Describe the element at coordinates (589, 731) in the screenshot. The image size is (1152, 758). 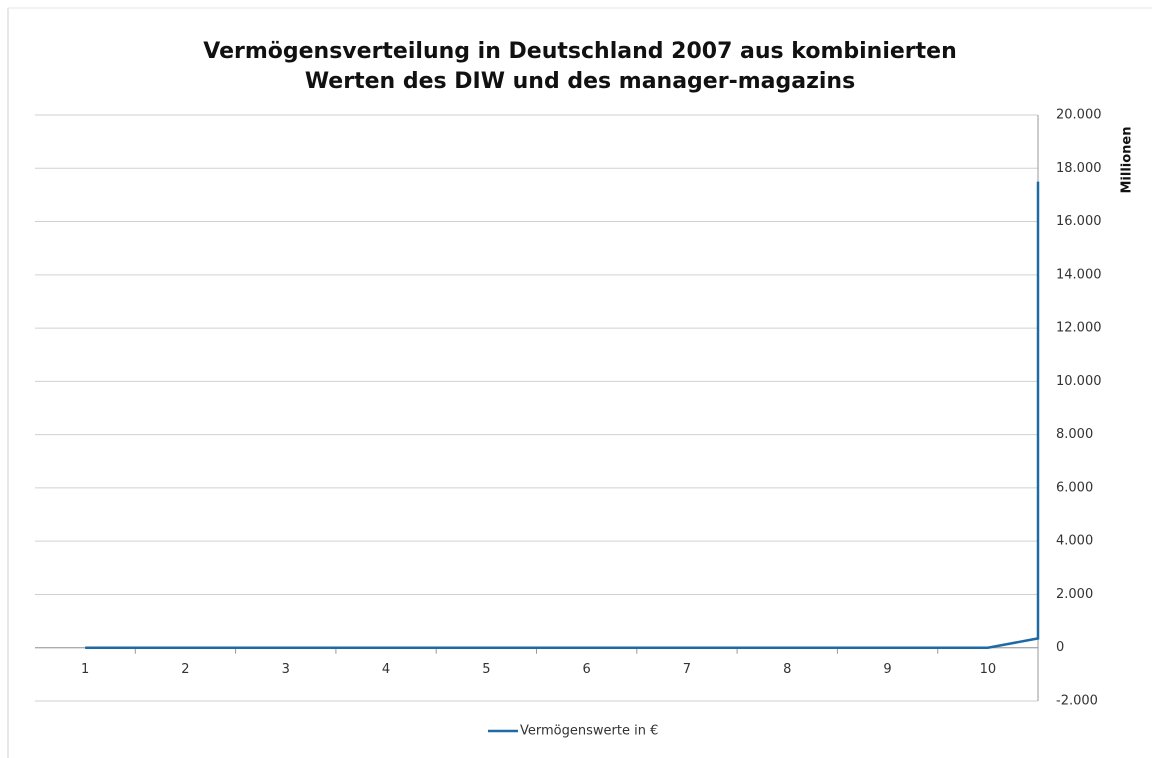
I see `legend-label: Vermögenswerte in €` at that location.